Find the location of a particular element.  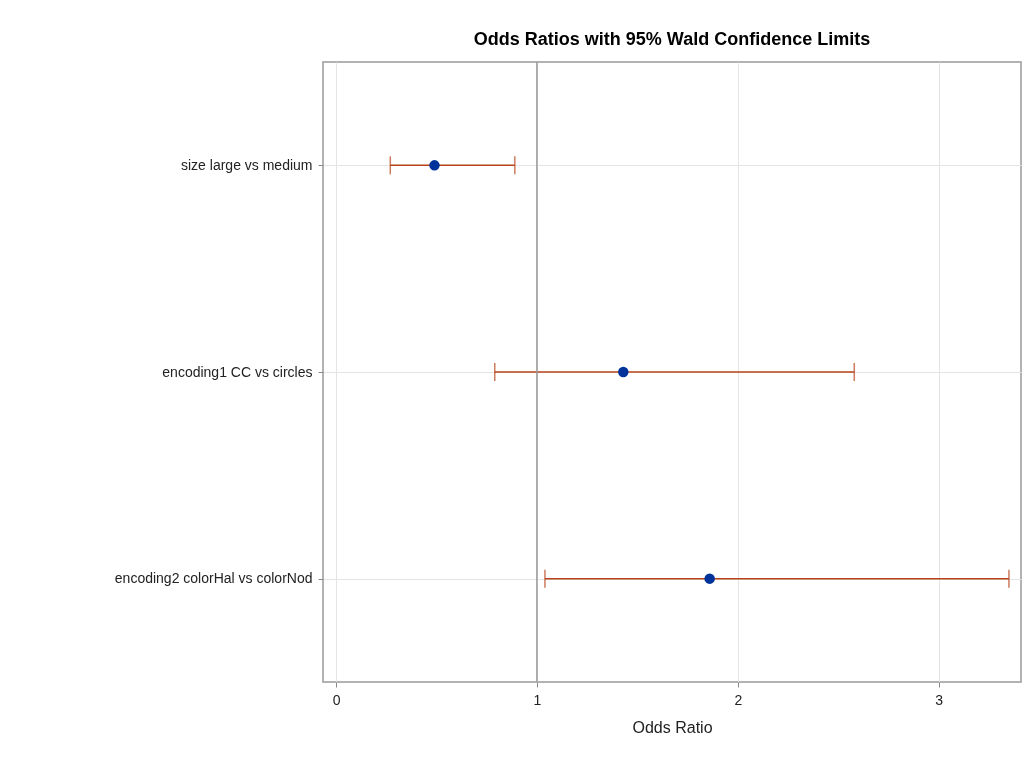

y-tick-label: encoding1 CC vs circles is located at coordinates (237, 371).